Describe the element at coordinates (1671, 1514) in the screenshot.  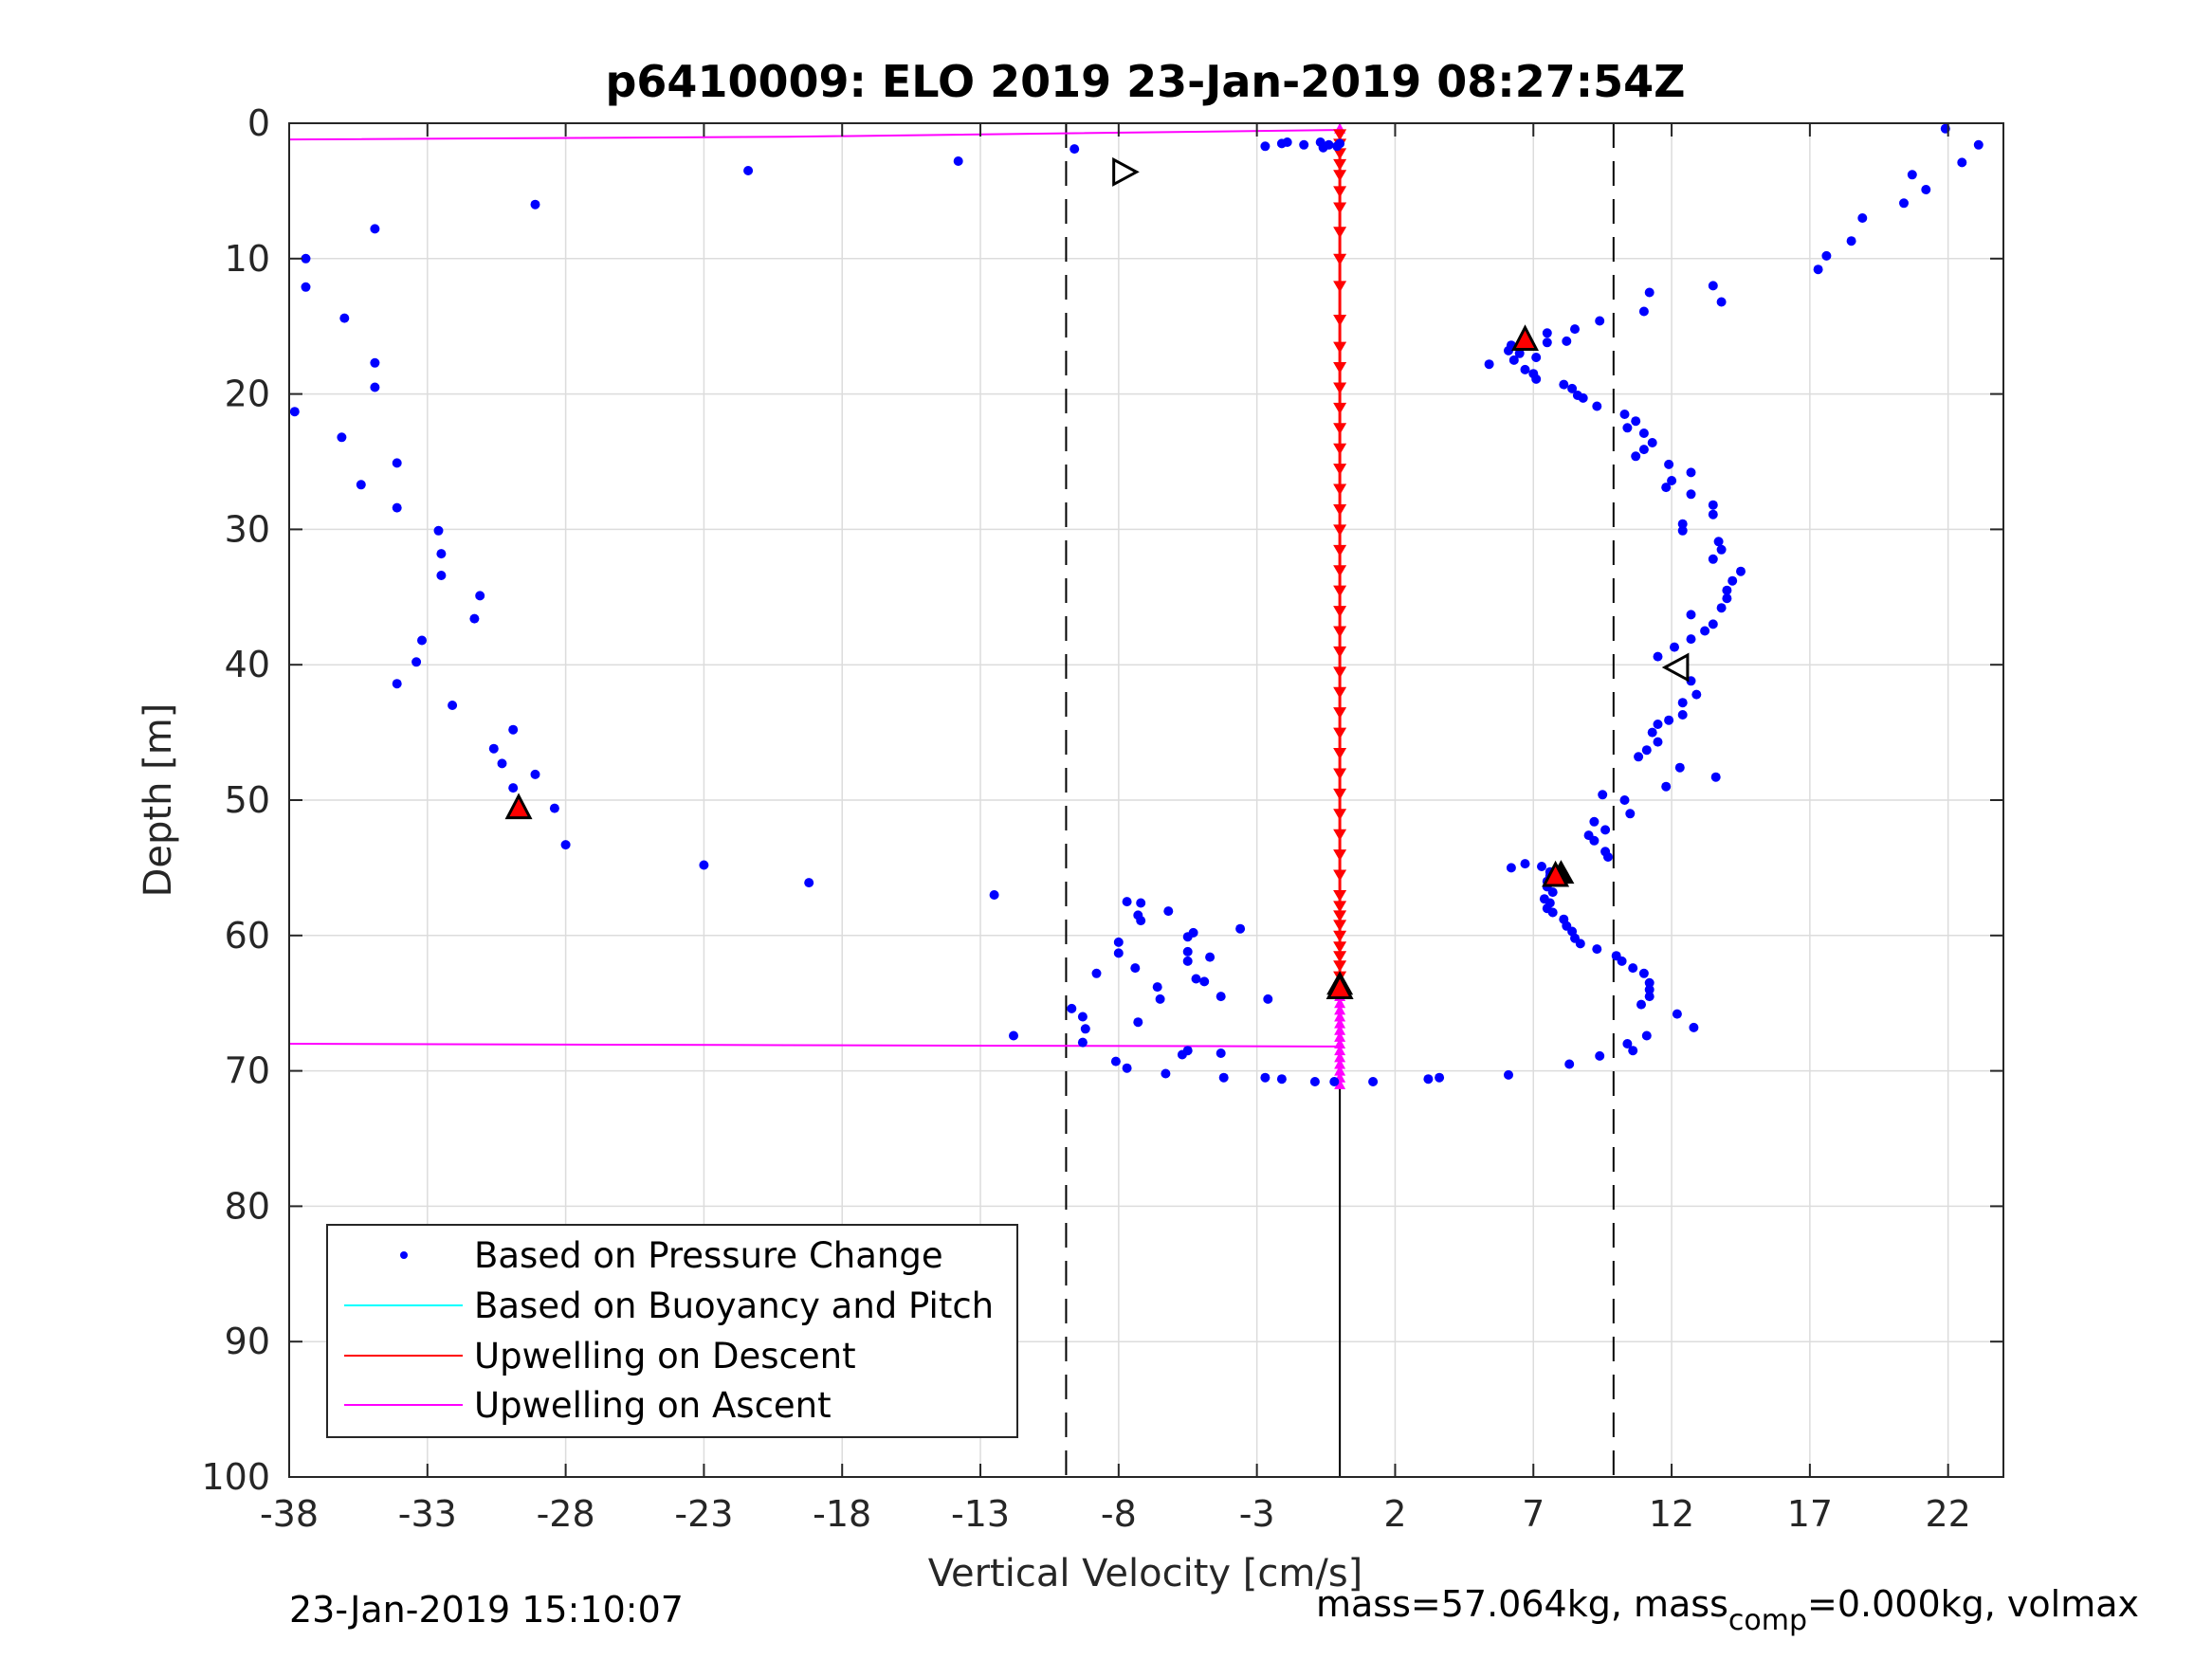
I see `x-tick-label: 12` at that location.